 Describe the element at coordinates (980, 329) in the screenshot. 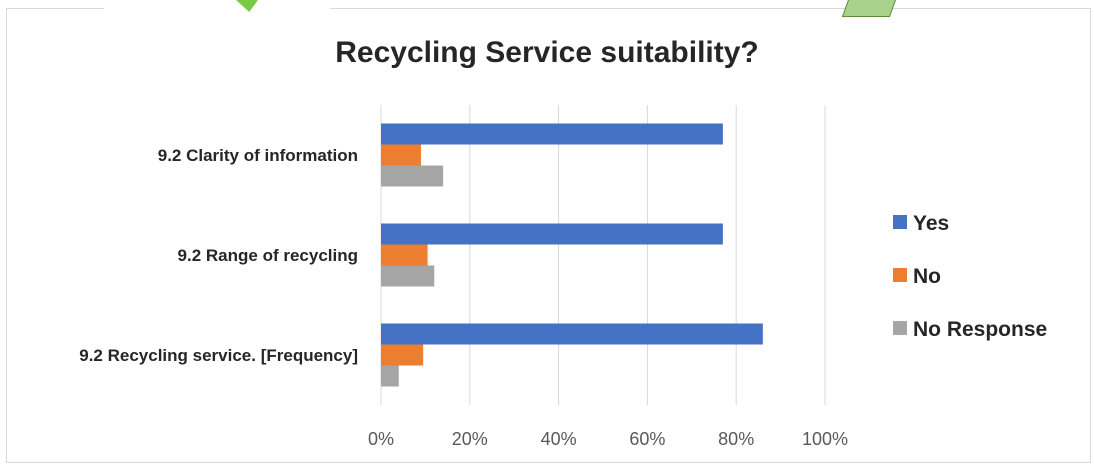

I see `legend-label: No Response` at that location.